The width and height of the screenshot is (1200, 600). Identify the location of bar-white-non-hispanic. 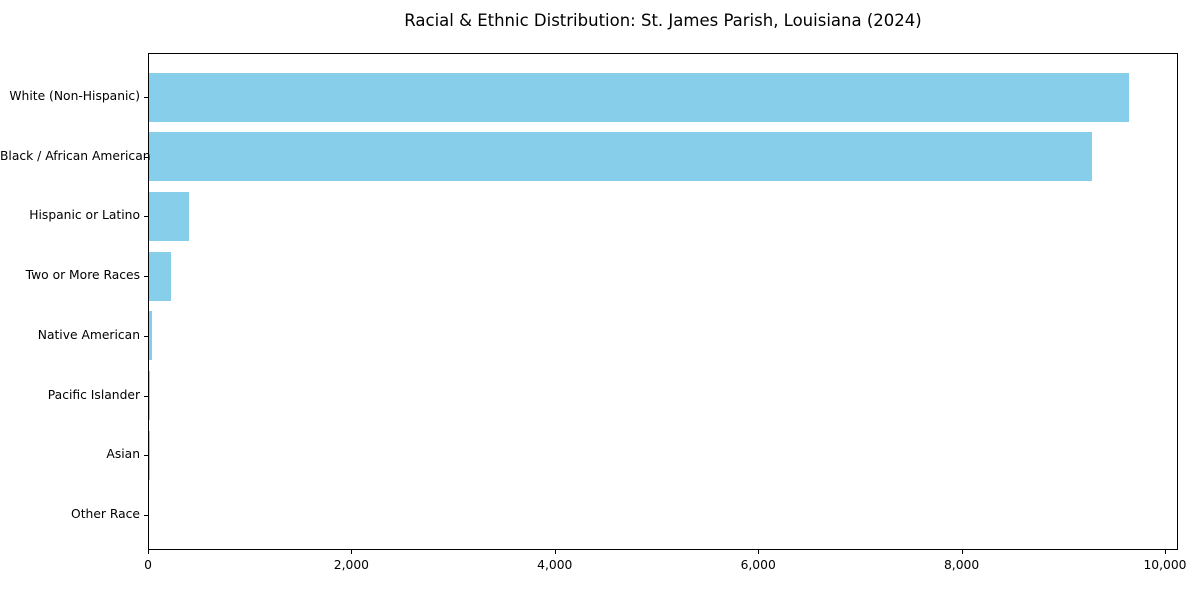
(639, 97).